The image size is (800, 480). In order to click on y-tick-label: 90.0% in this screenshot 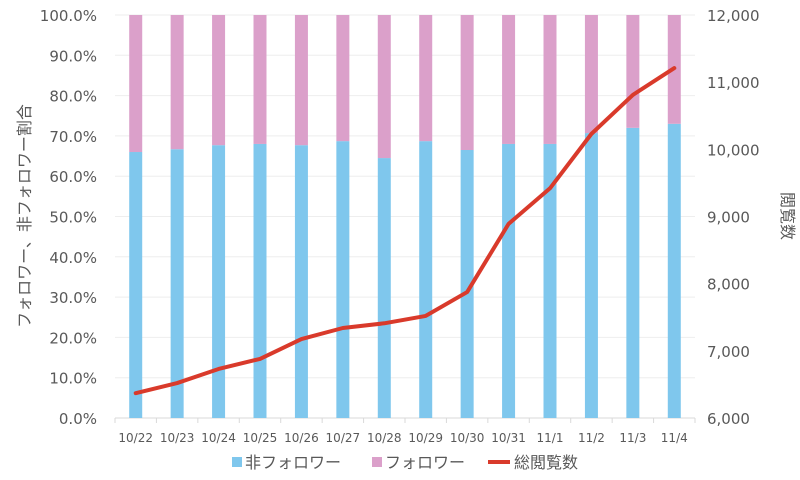, I will do `click(73, 56)`.